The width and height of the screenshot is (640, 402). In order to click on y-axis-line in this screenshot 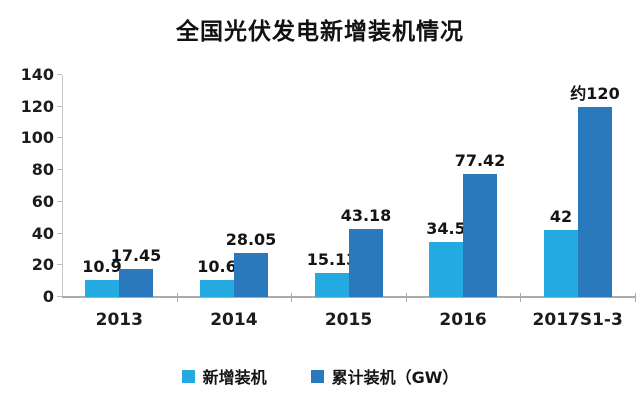, I will do `click(62, 186)`.